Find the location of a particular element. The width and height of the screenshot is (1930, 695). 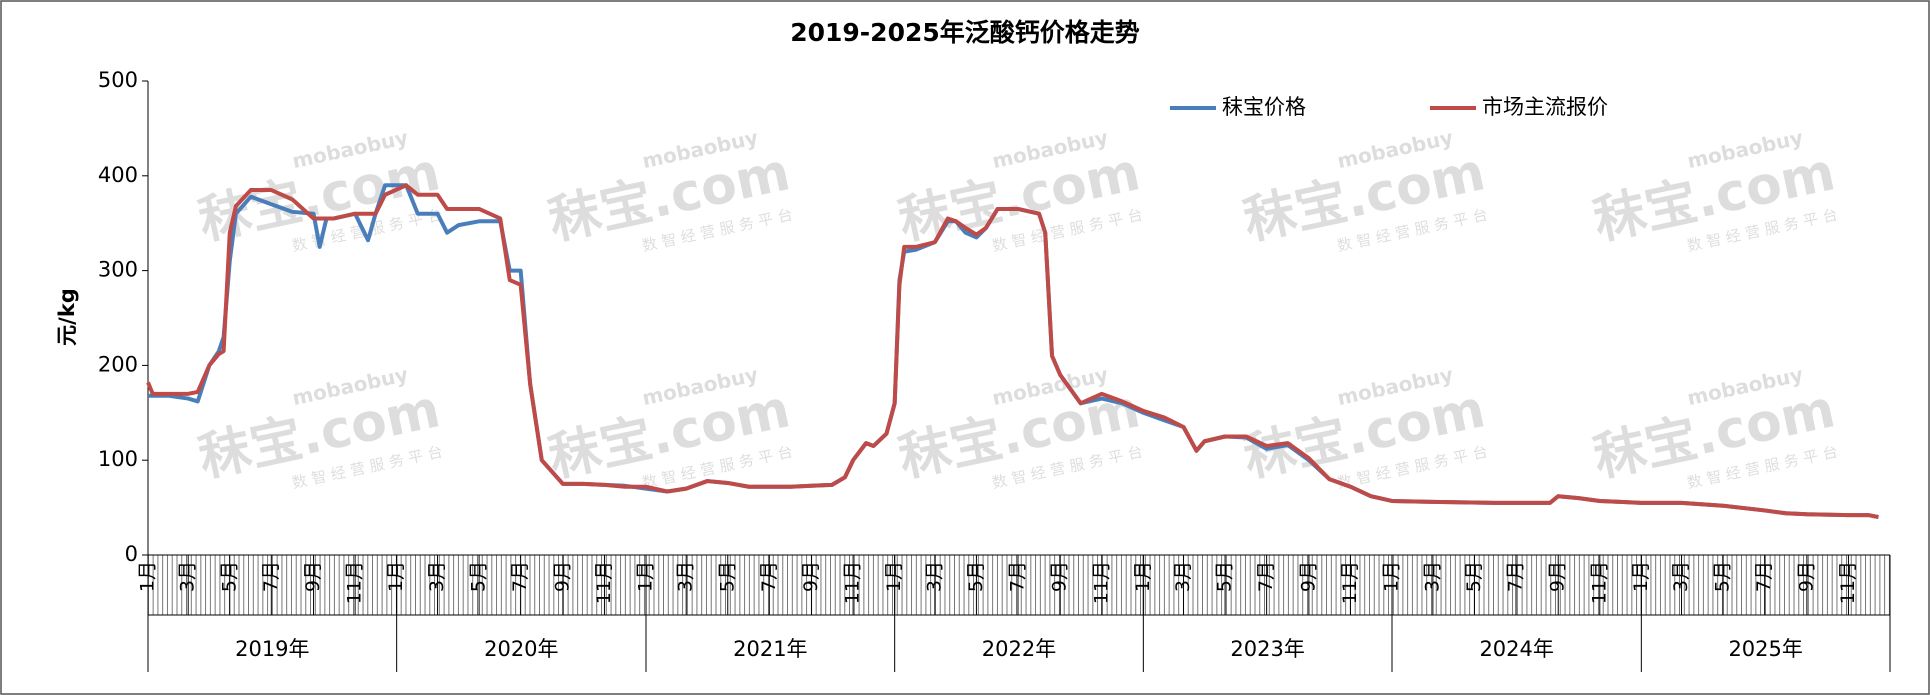

year-label: 2022年 is located at coordinates (1019, 649).